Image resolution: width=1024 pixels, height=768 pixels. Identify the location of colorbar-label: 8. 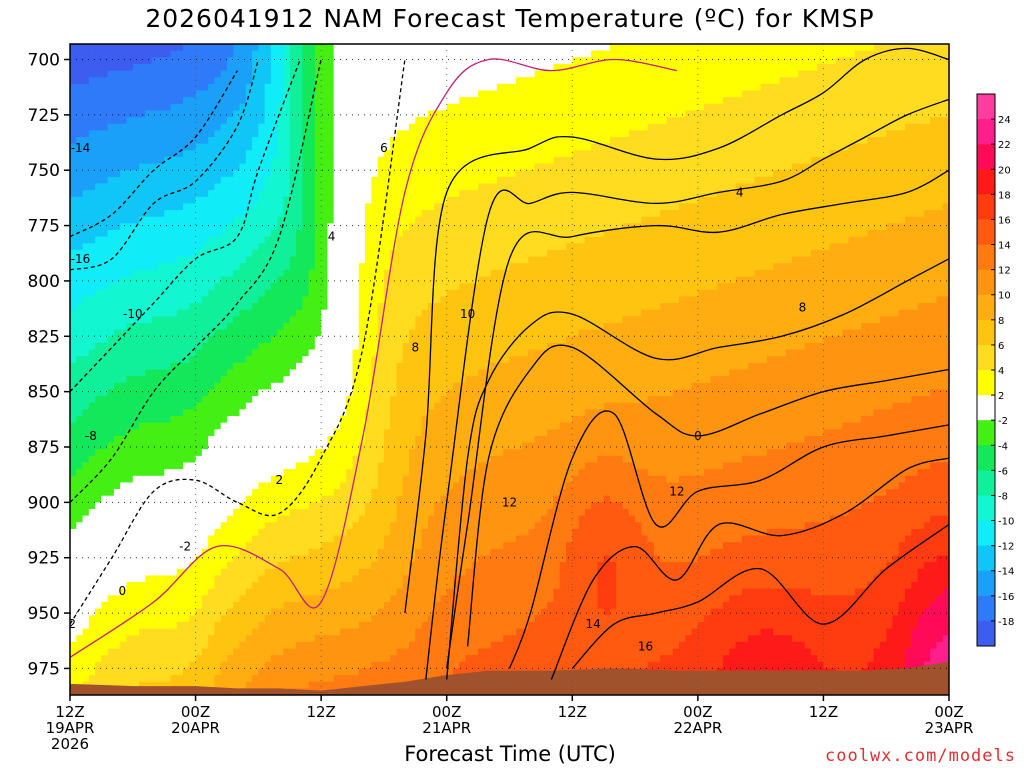
(1001, 321).